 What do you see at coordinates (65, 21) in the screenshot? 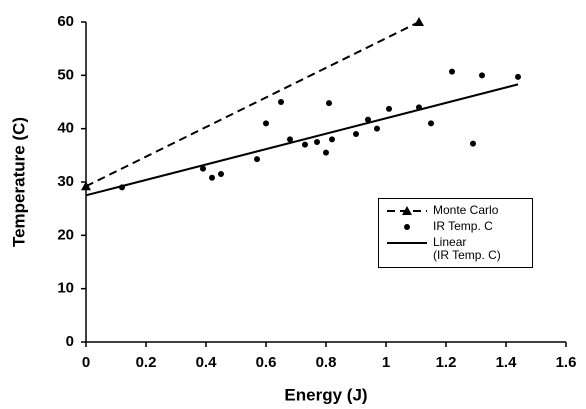
I see `y-tick-label: 60` at bounding box center [65, 21].